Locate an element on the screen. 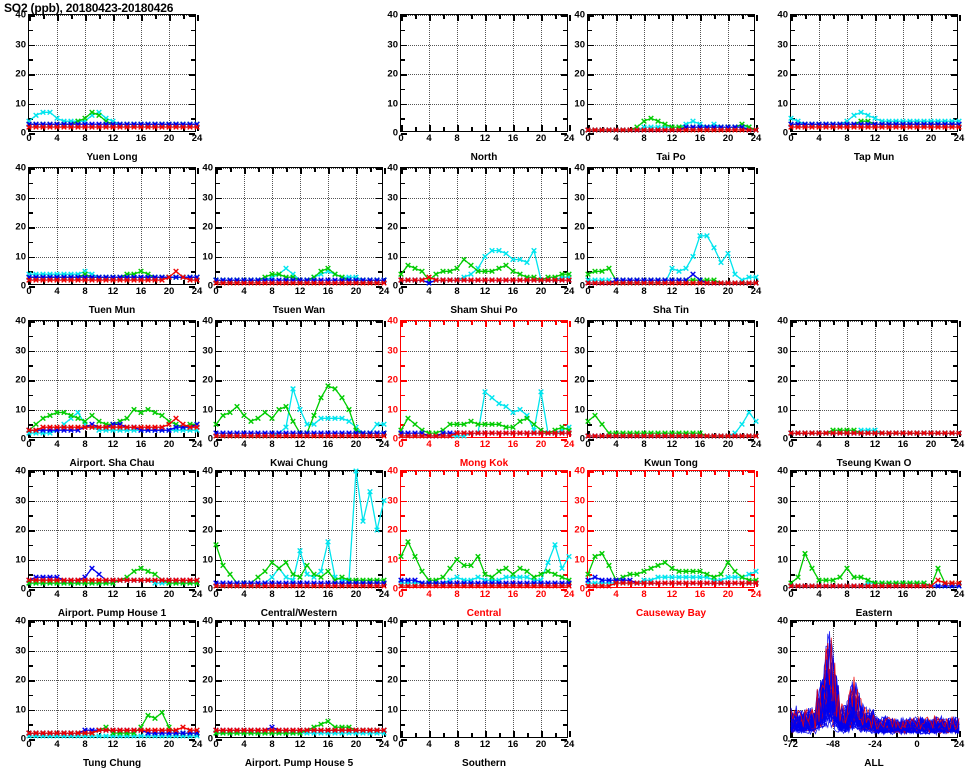 The image size is (965, 772). x-tick-label: 24 is located at coordinates (197, 138).